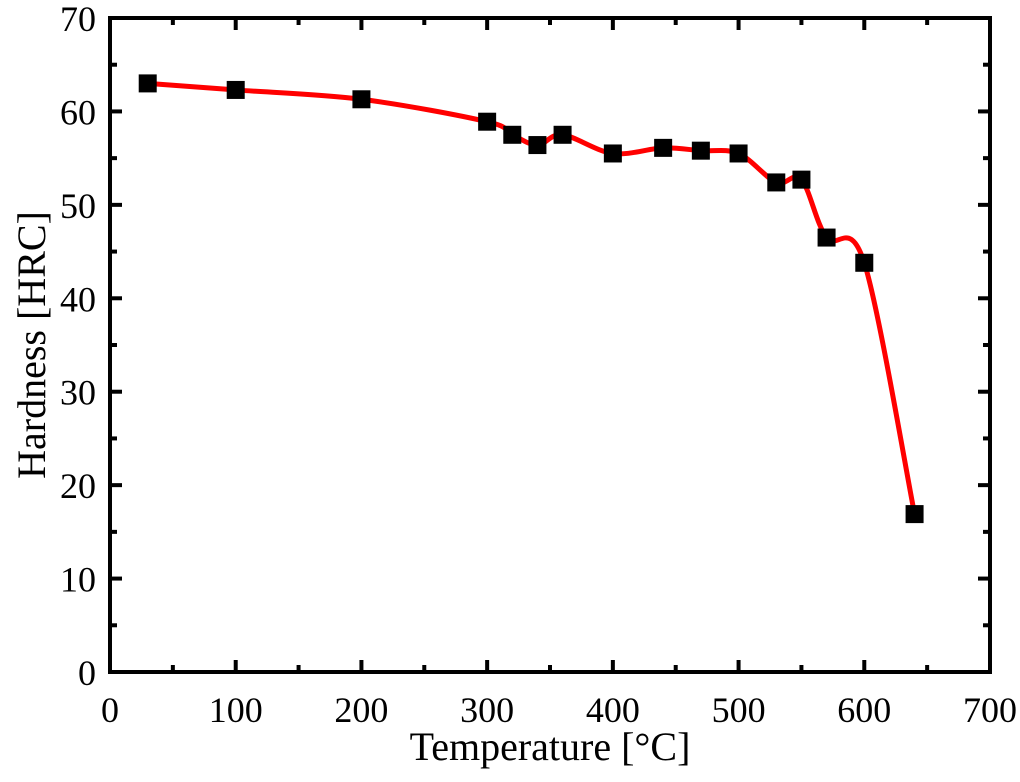 The height and width of the screenshot is (782, 1020). I want to click on y-tick-label: 10, so click(78, 580).